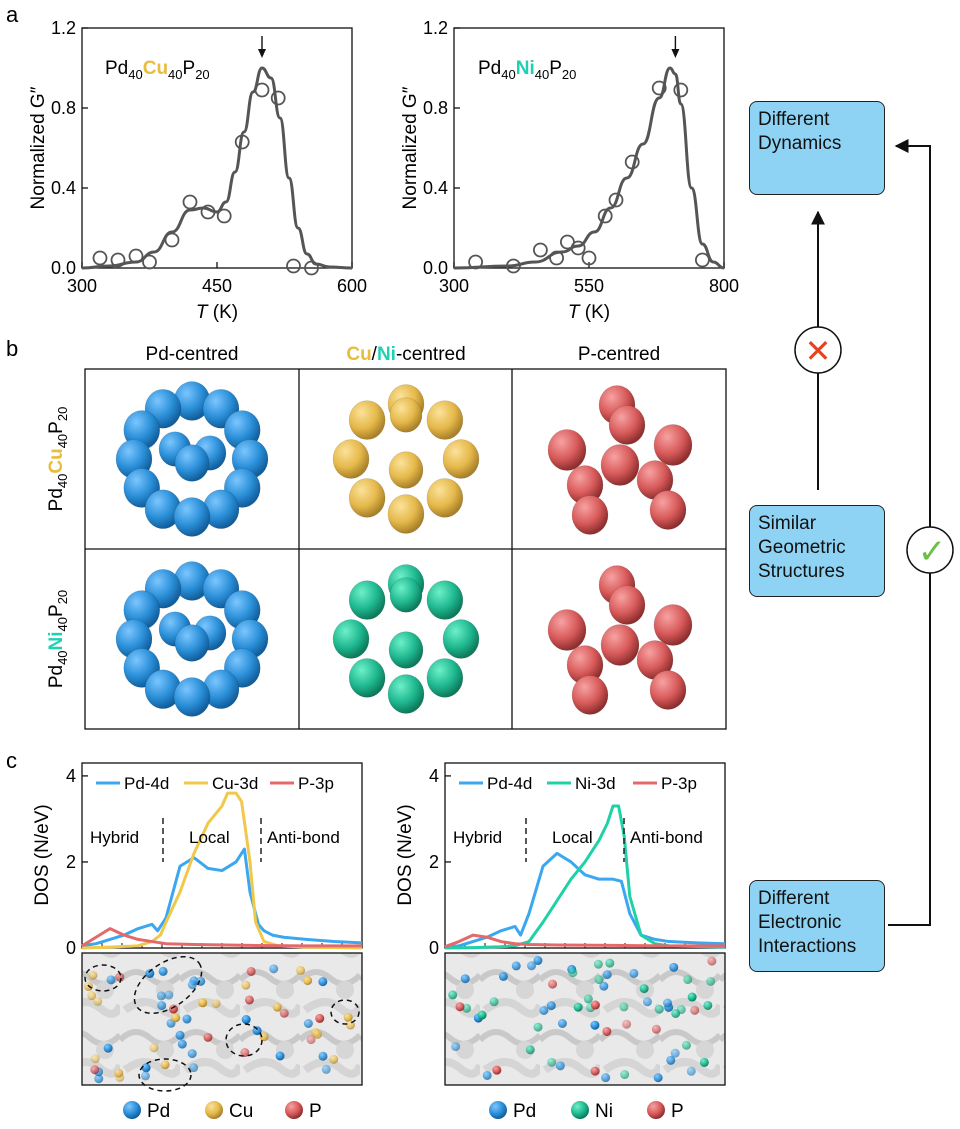 The image size is (960, 1129). I want to click on check-symbol: ✓, so click(932, 552).